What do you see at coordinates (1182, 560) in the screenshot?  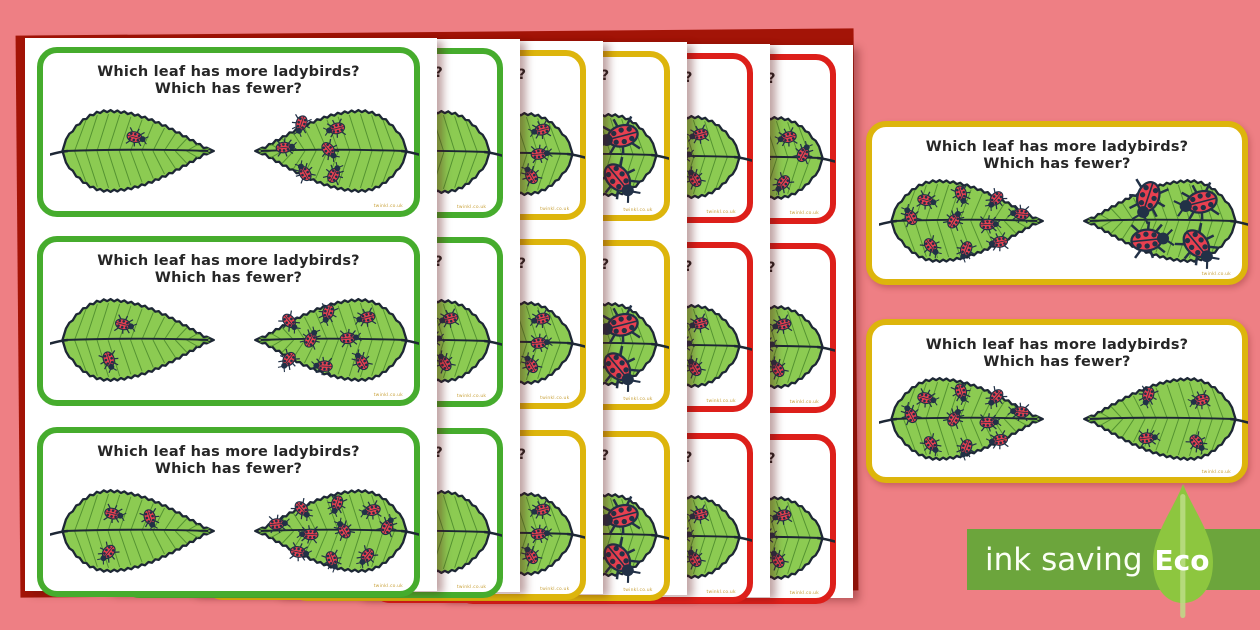 I see `eco-label: Eco` at bounding box center [1182, 560].